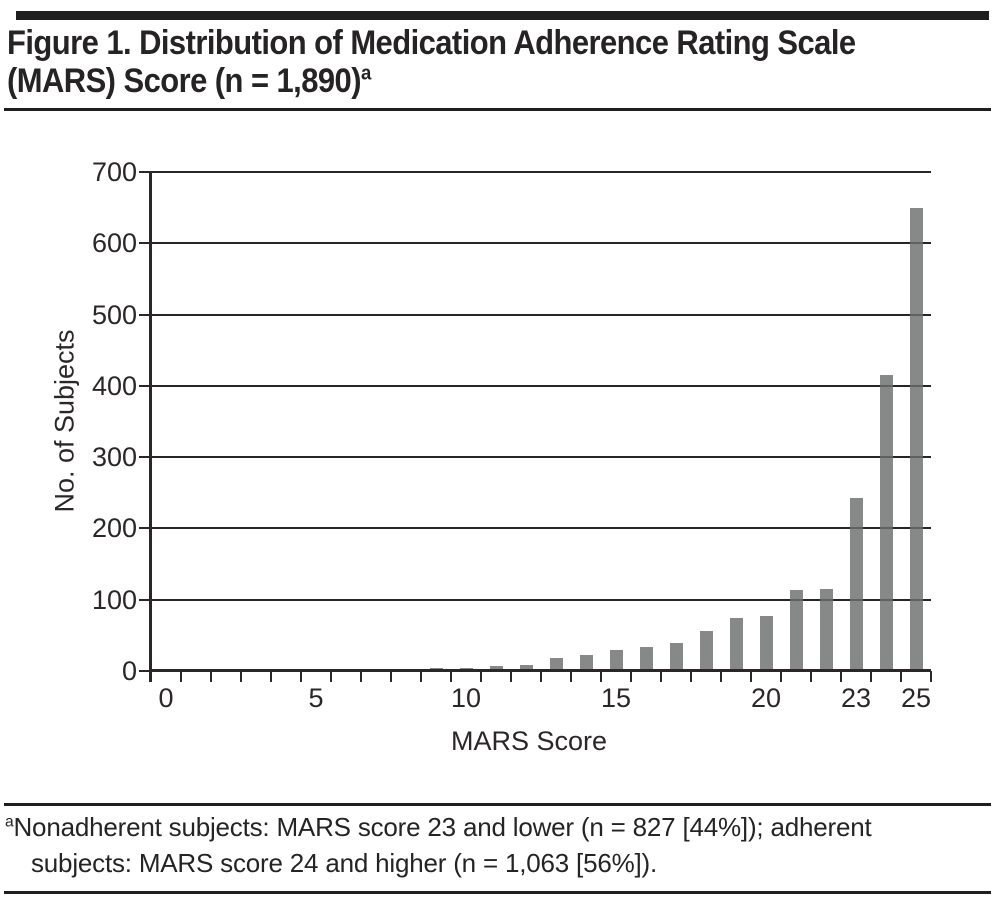  What do you see at coordinates (114, 172) in the screenshot?
I see `y-tick-label-700: 700` at bounding box center [114, 172].